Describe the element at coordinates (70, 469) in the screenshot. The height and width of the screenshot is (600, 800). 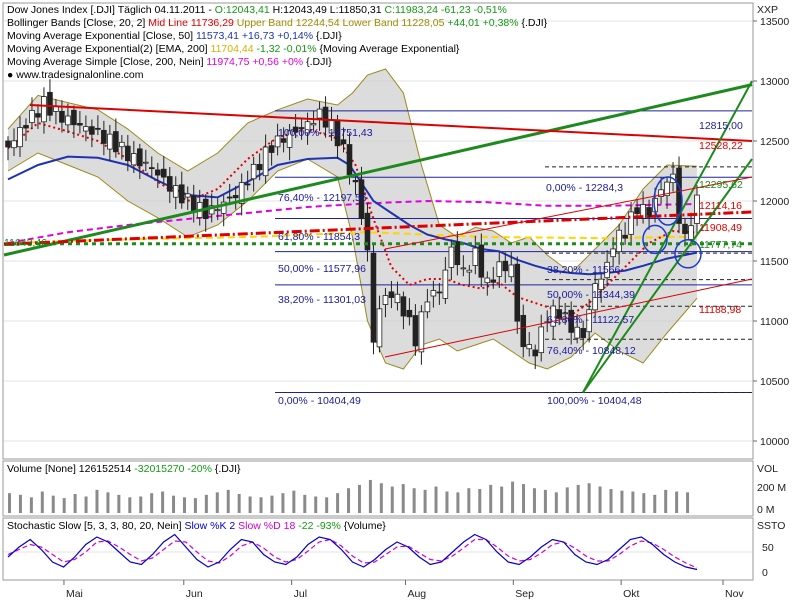
I see `legend-vol-main: Volume [None] 126152514` at that location.